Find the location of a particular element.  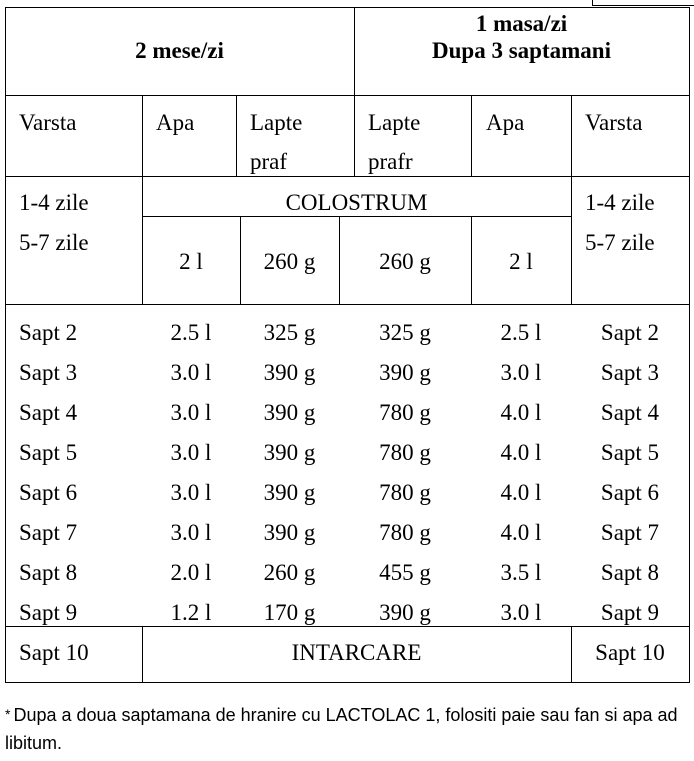

row-age-left: Sapt 7 is located at coordinates (48, 532).